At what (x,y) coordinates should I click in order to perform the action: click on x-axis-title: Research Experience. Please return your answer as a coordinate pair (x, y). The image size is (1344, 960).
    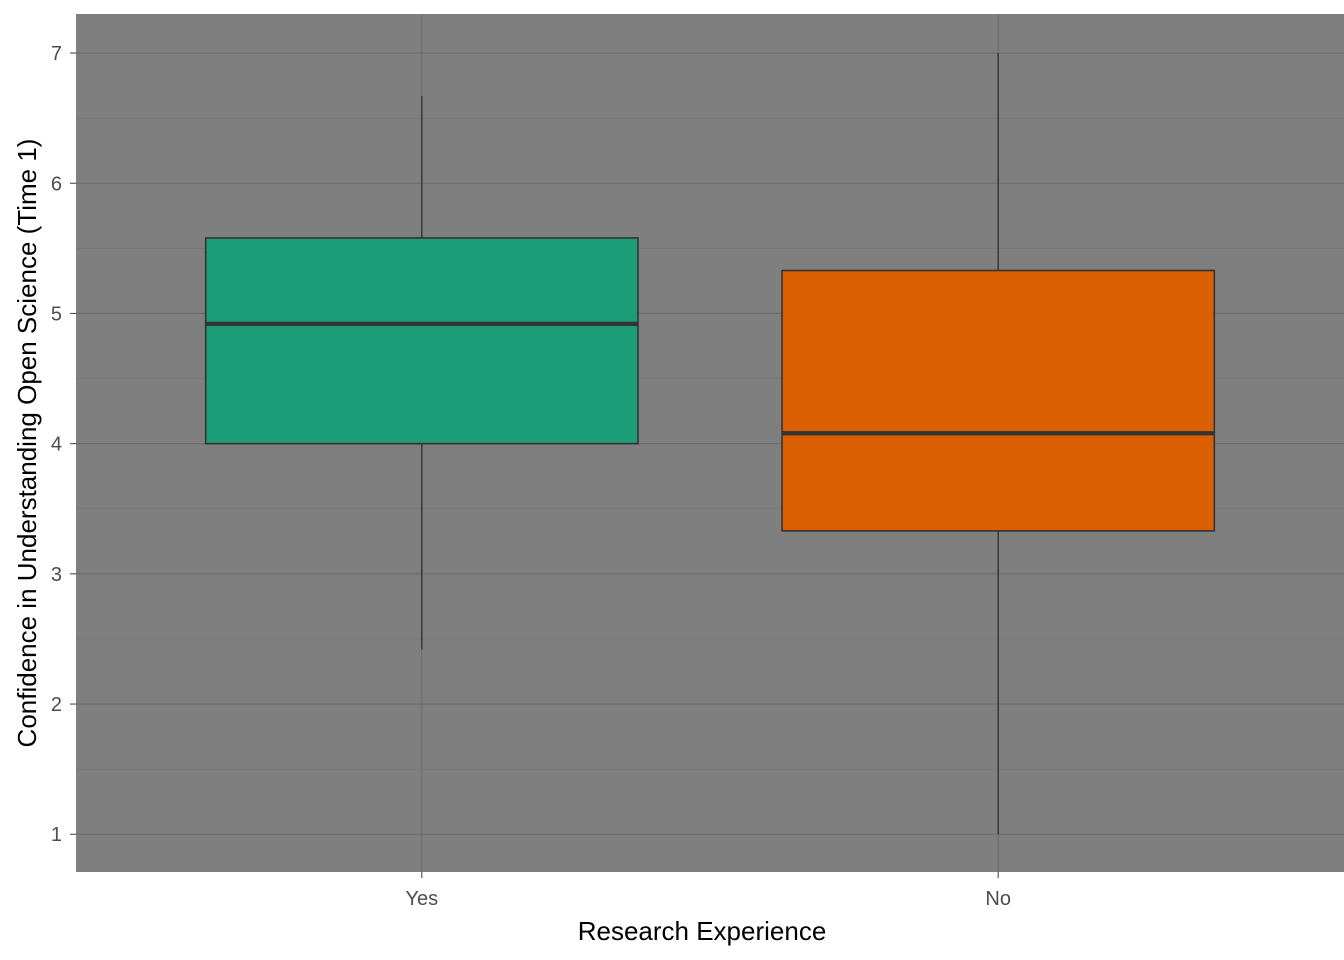
    Looking at the image, I should click on (702, 931).